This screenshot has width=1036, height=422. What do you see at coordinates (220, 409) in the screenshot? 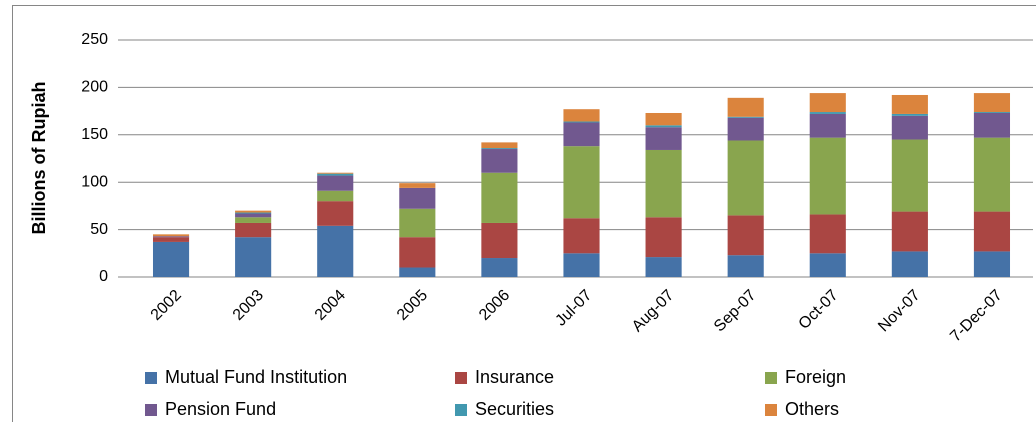
I see `legend-label: Pension Fund` at bounding box center [220, 409].